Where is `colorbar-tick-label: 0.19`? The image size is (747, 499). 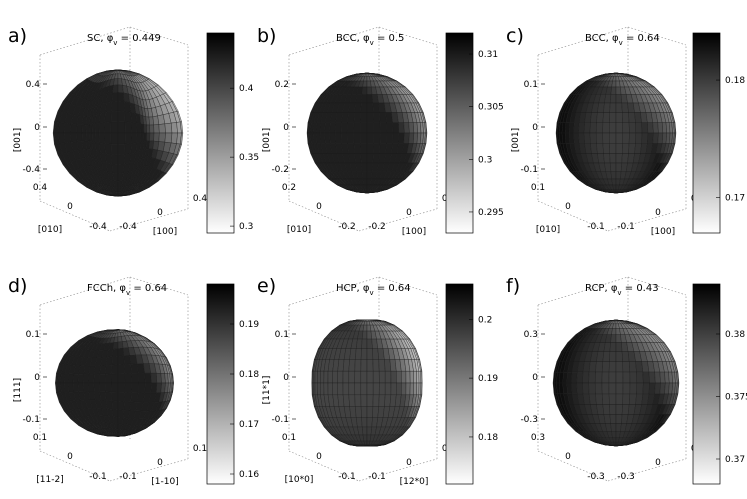 colorbar-tick-label: 0.19 is located at coordinates (249, 325).